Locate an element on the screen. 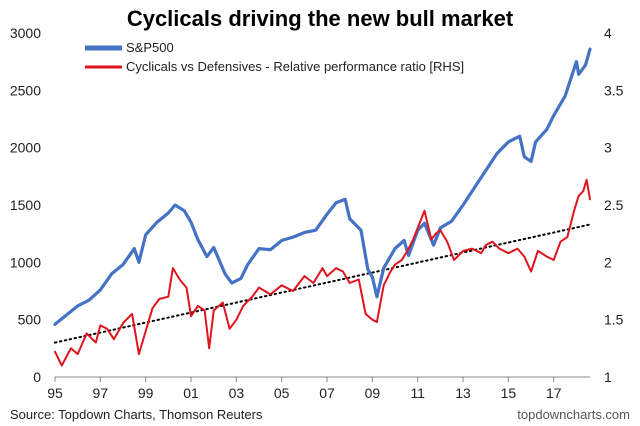 This screenshot has width=640, height=426. x-tick-label: 01 is located at coordinates (191, 393).